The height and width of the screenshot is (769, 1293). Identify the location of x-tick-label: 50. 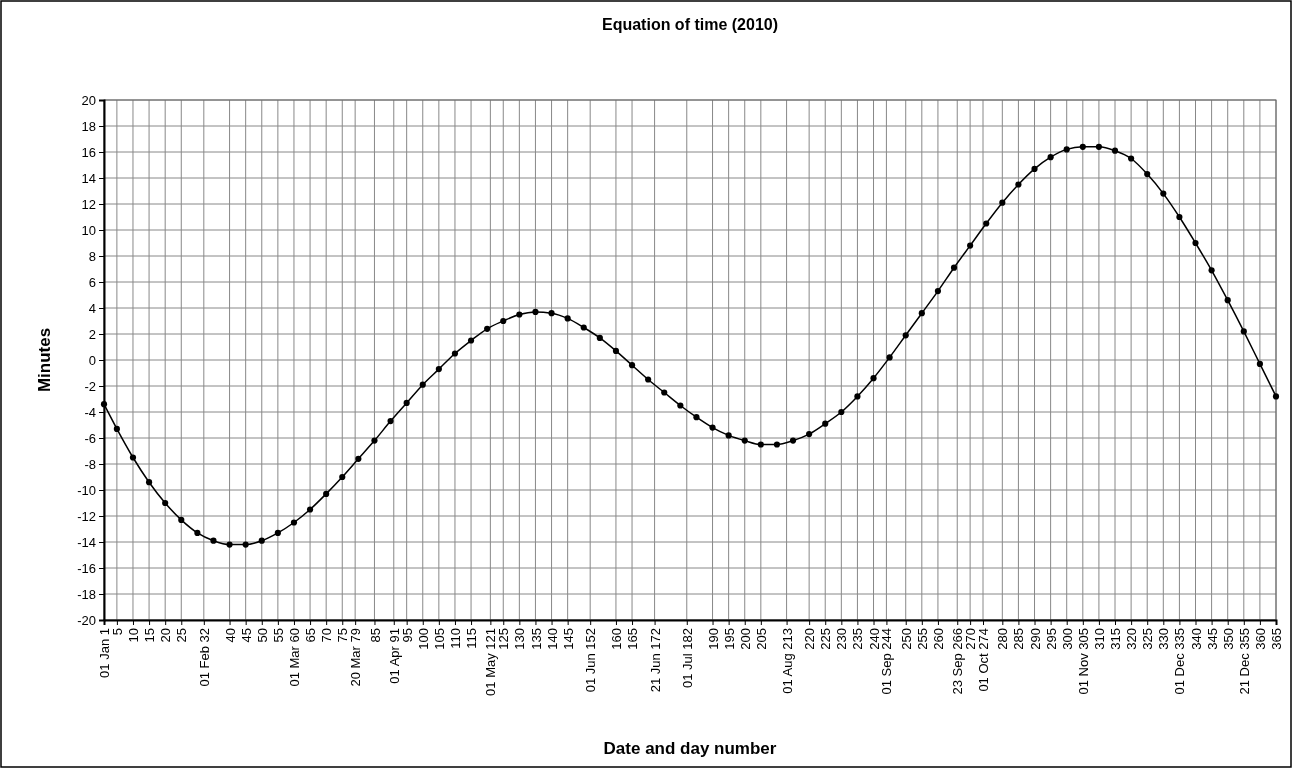
(262, 635).